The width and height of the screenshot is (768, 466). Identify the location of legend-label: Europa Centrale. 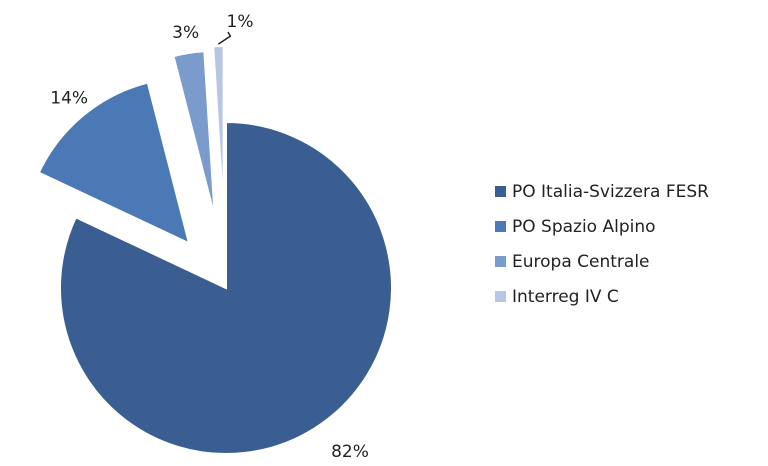
(581, 262).